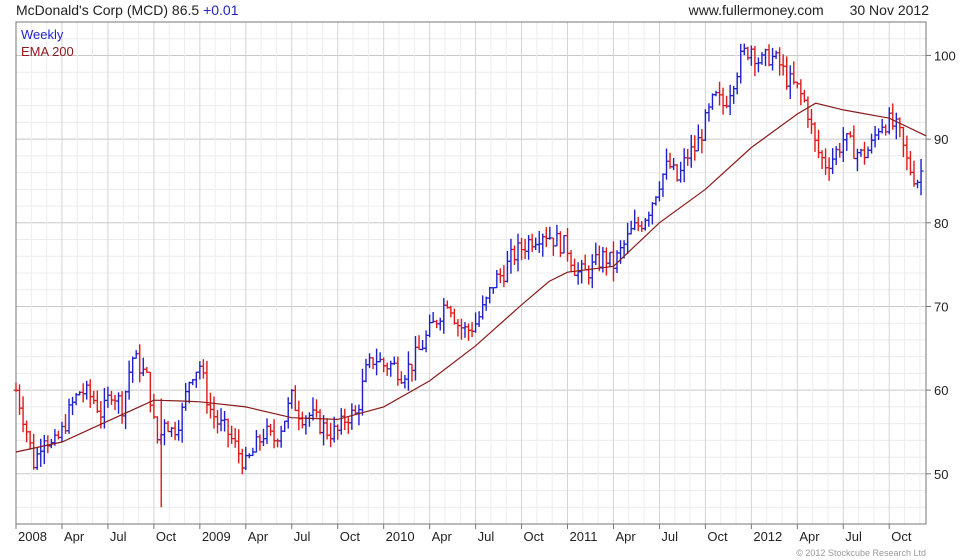 Image resolution: width=980 pixels, height=560 pixels. I want to click on x-tick-label: 2008, so click(32, 536).